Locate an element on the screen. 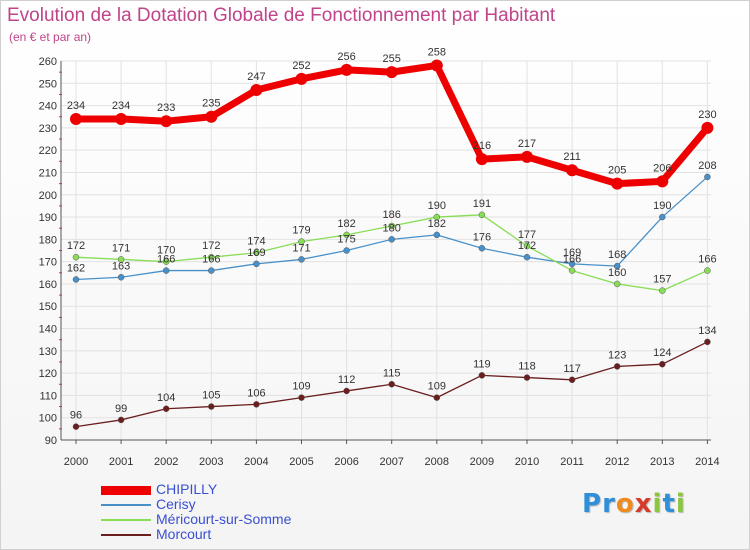 Image resolution: width=750 pixels, height=550 pixels. data-label: 180 is located at coordinates (392, 228).